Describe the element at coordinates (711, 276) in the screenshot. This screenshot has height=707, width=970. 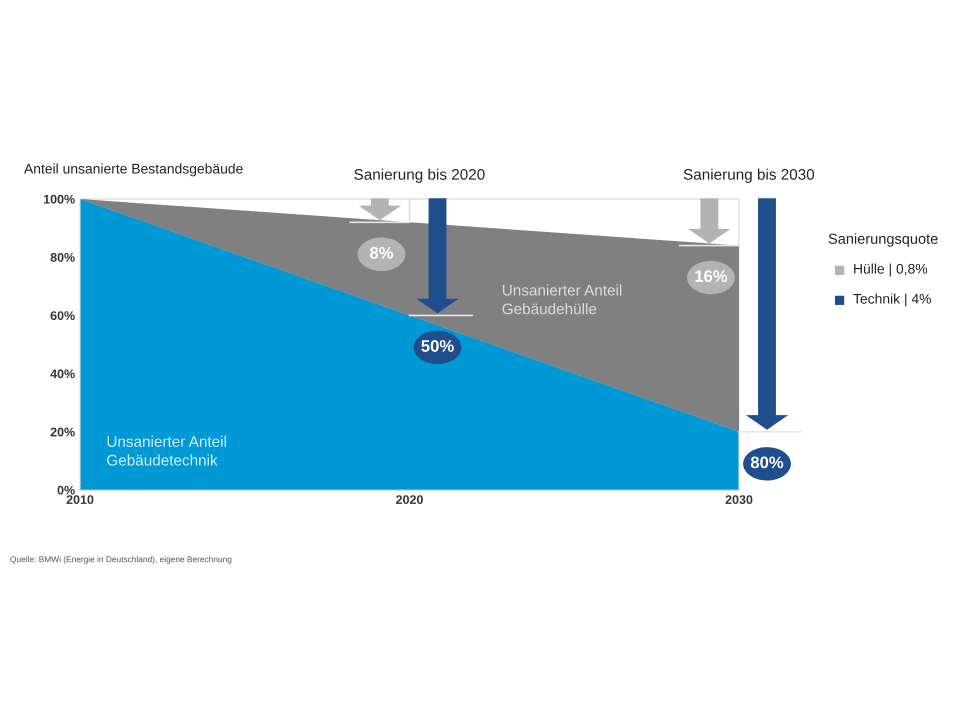
I see `annotation: 16%` at that location.